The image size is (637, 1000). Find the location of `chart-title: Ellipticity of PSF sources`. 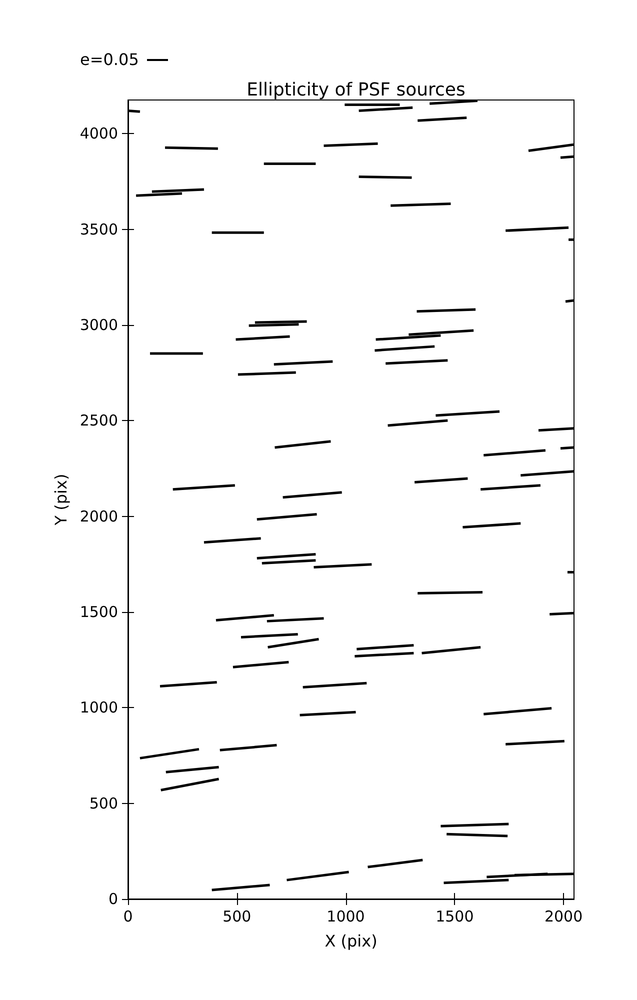

chart-title: Ellipticity of PSF sources is located at coordinates (356, 90).